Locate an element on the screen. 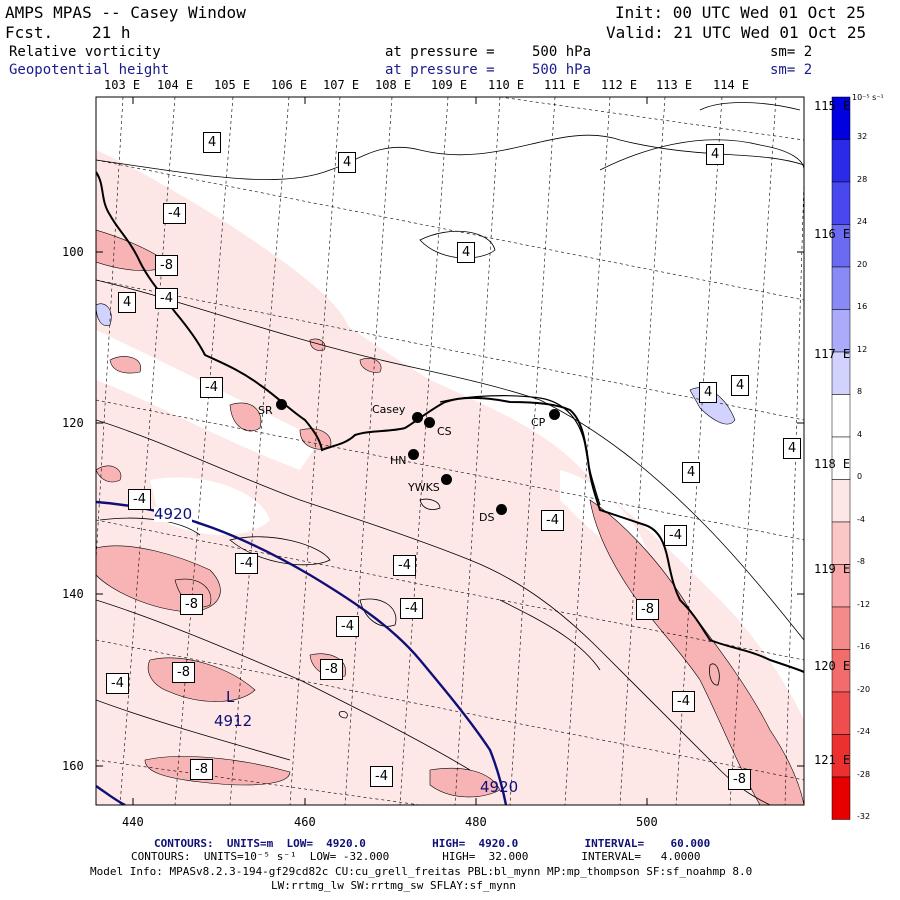 The width and height of the screenshot is (900, 900). top-lon-label: 110 E is located at coordinates (506, 85).